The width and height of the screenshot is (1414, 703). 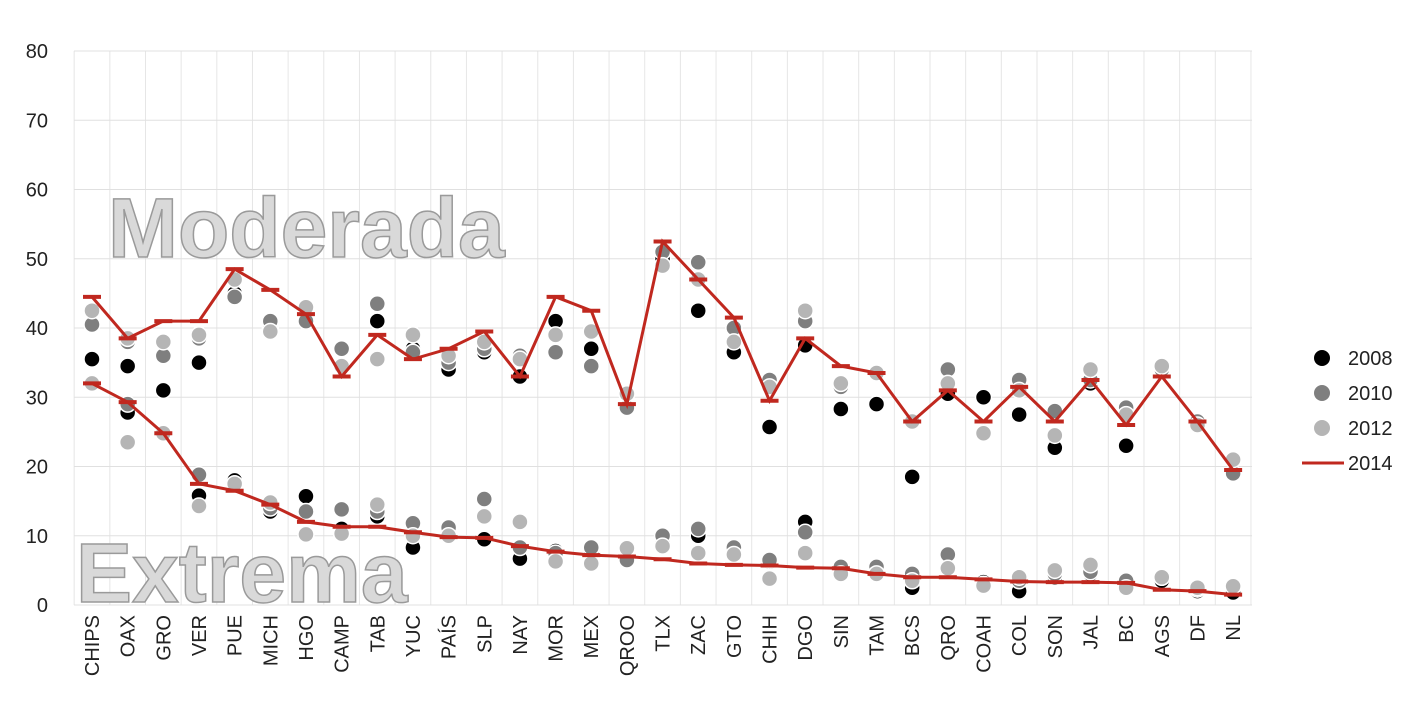 What do you see at coordinates (37, 52) in the screenshot?
I see `y-tick-label: 80` at bounding box center [37, 52].